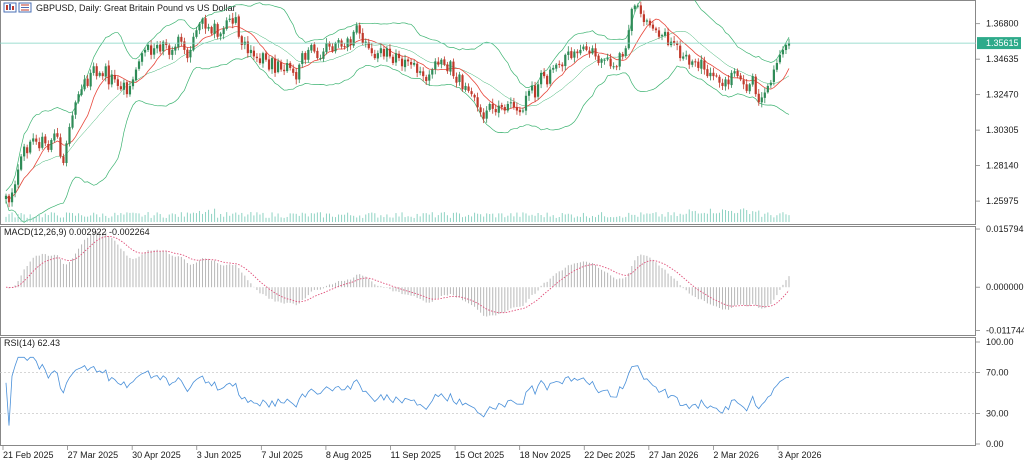 This screenshot has width=1024, height=461. What do you see at coordinates (10, 7) in the screenshot?
I see `chart-icon` at bounding box center [10, 7].